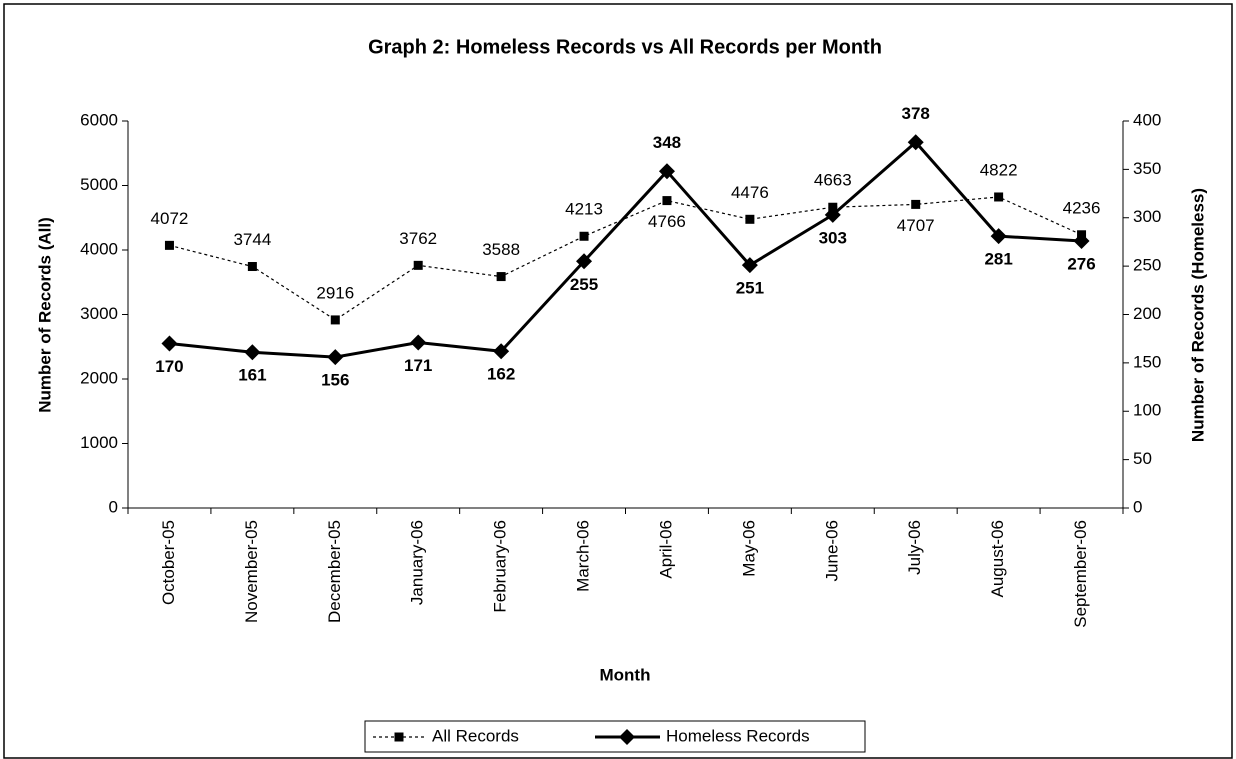 The height and width of the screenshot is (759, 1236). I want to click on data-label: 2916, so click(335, 292).